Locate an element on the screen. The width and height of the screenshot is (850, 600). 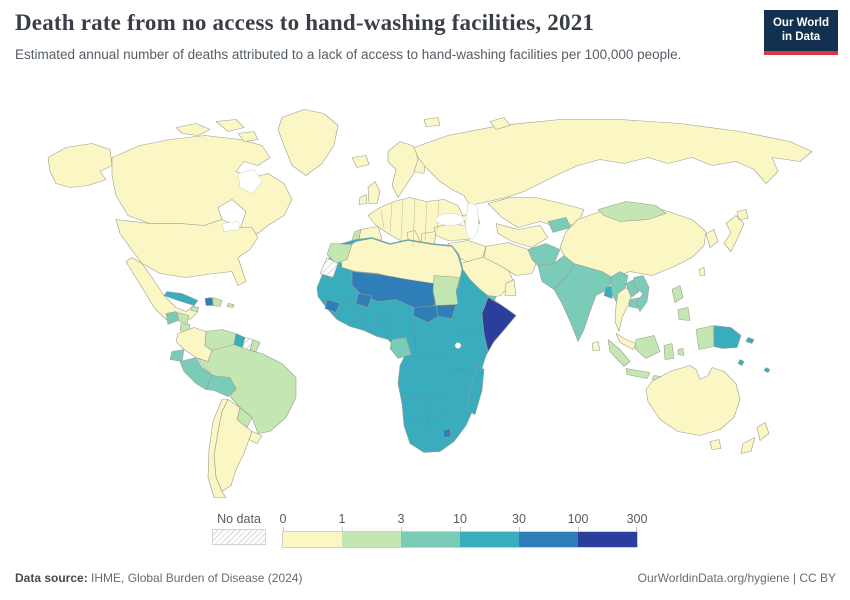
country-brazil is located at coordinates (247, 389).